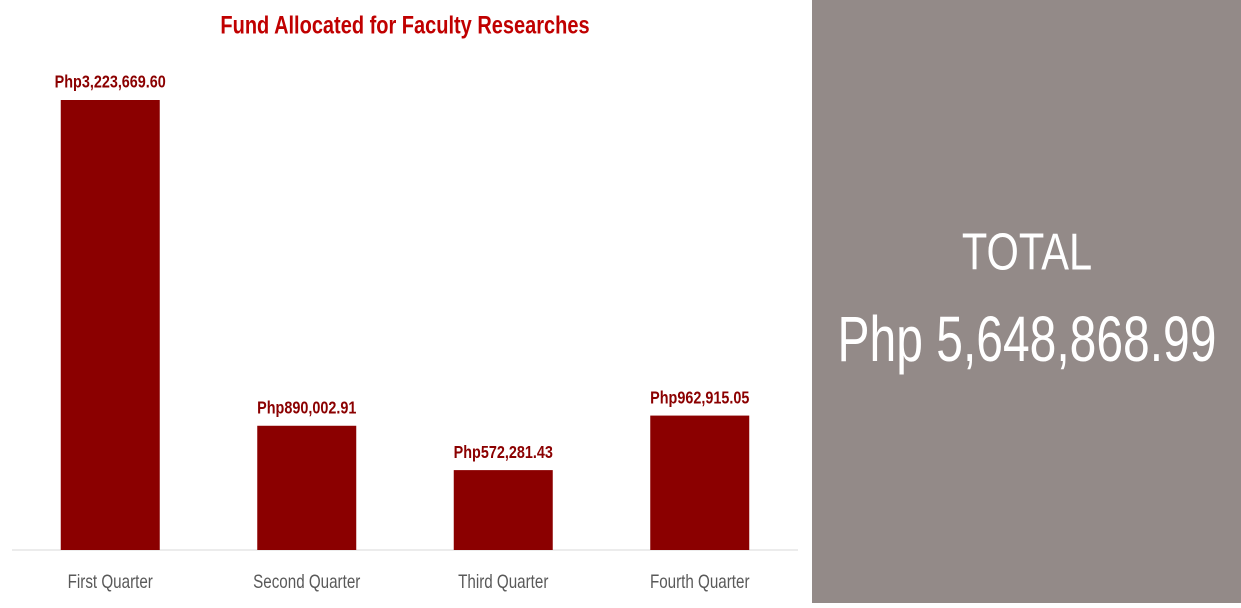  I want to click on chart-title: Fund Allocated for Faculty Researches, so click(404, 26).